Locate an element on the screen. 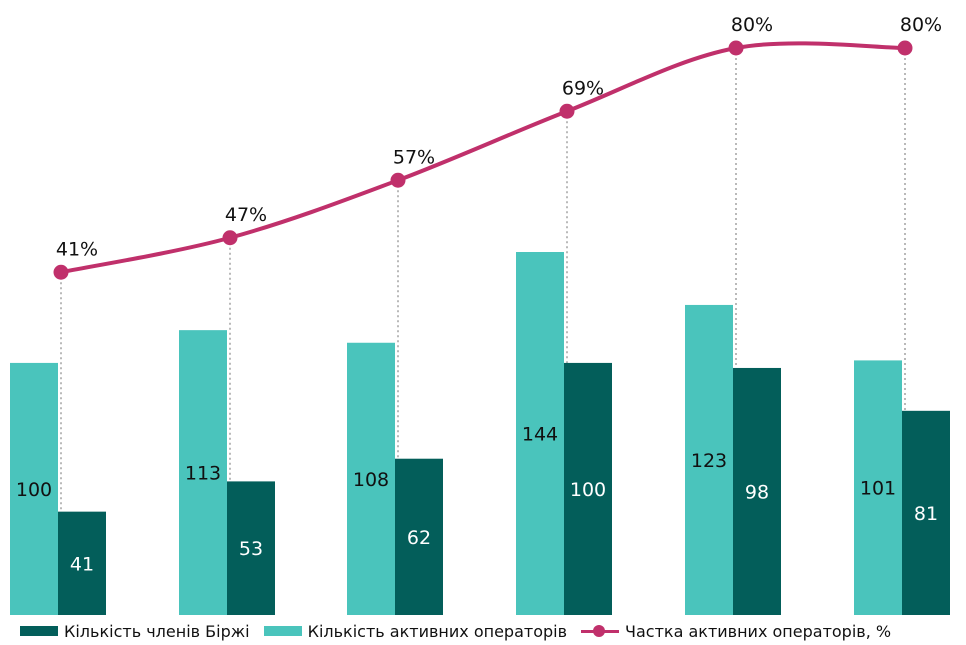 This screenshot has width=966, height=645. bar-label-members: 41 is located at coordinates (82, 564).